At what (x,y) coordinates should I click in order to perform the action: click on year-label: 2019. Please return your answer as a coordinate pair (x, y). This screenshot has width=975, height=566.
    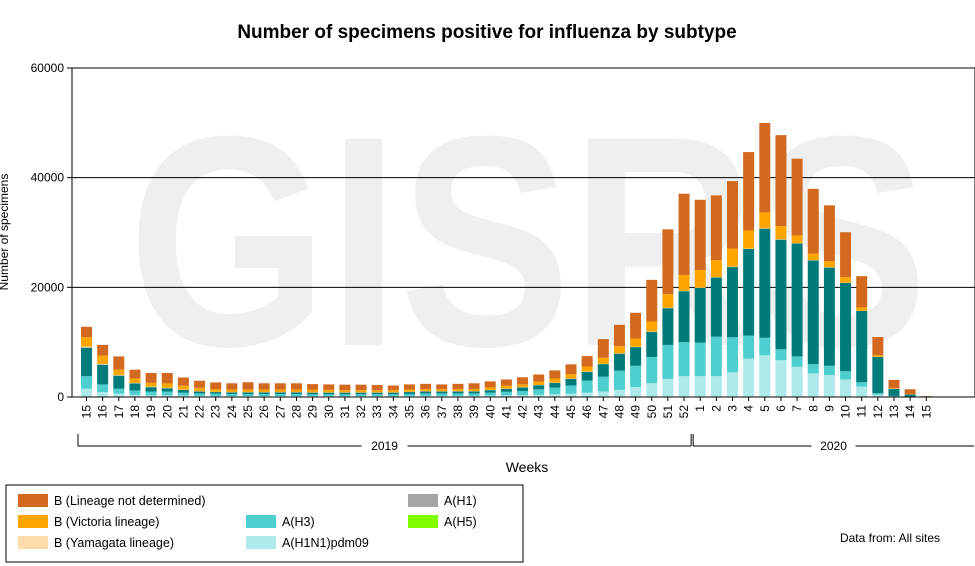
    Looking at the image, I should click on (384, 446).